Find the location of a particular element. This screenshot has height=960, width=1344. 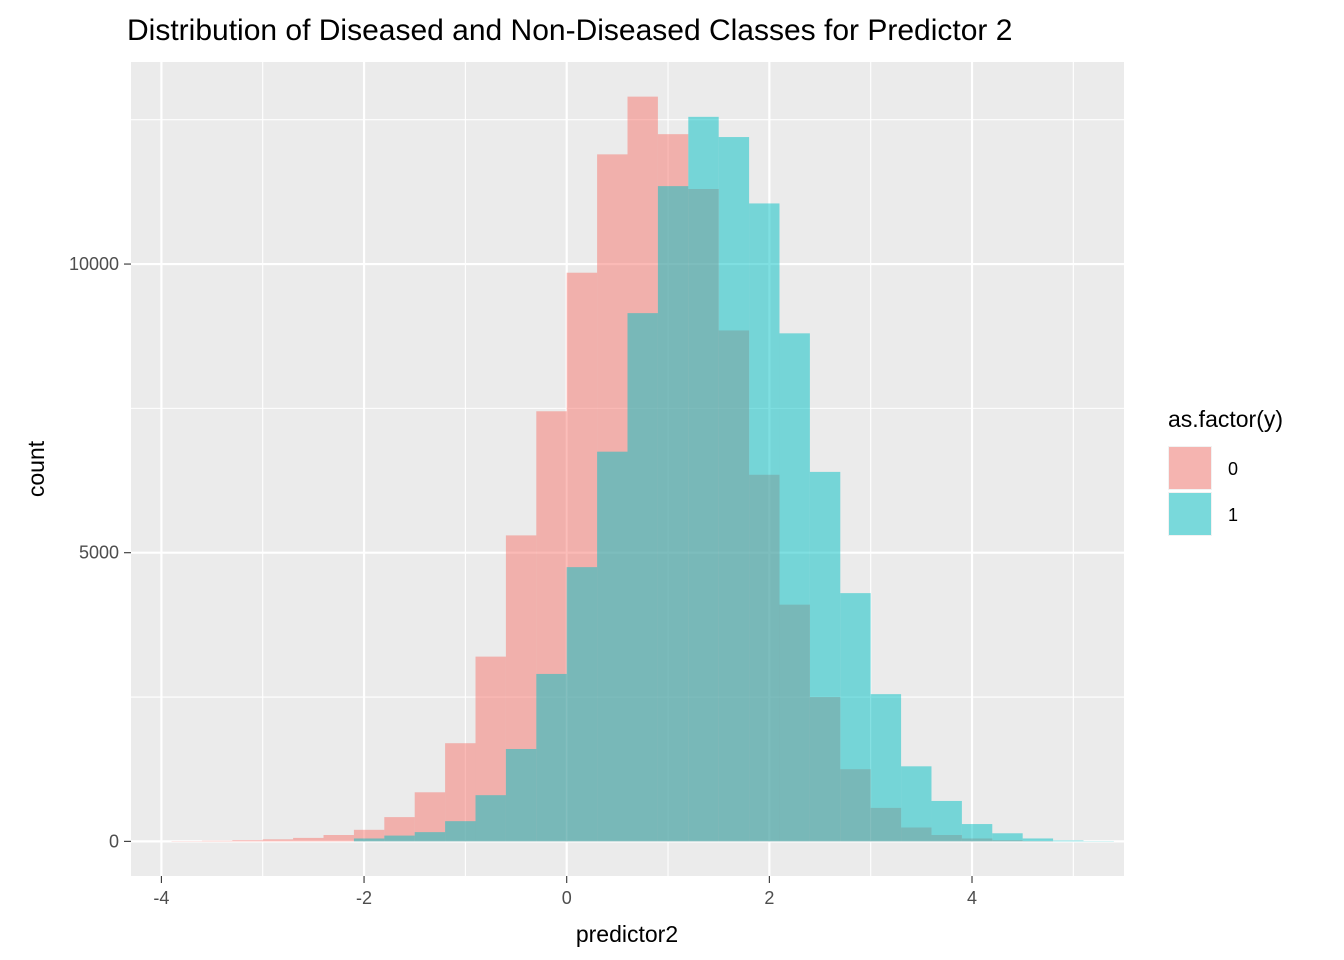

legend-label-1: 1 is located at coordinates (1233, 515).